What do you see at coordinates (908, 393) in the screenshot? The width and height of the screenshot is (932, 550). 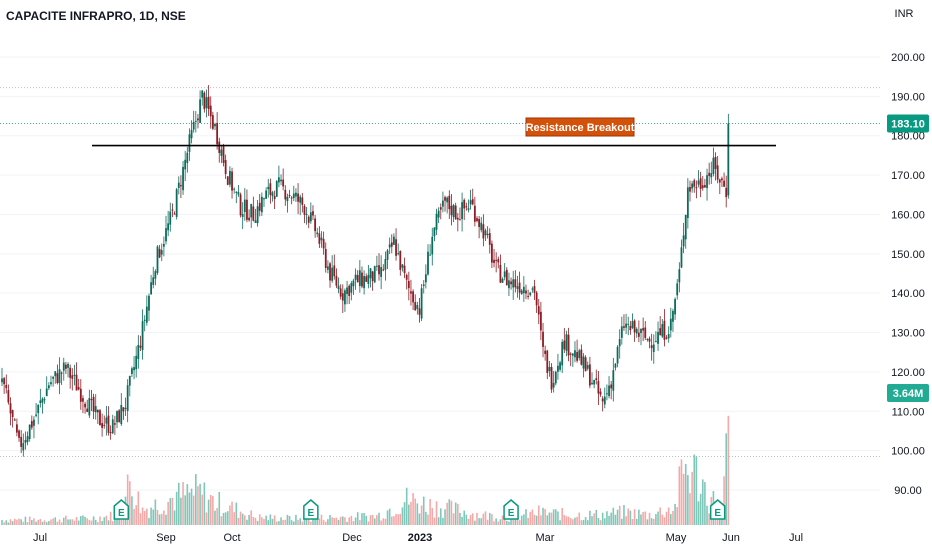 I see `last-volume-tag: 3.64M` at bounding box center [908, 393].